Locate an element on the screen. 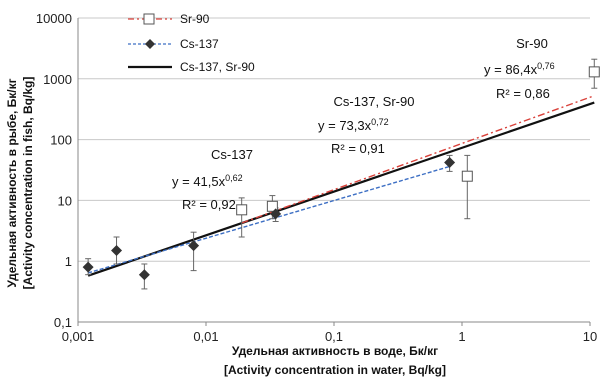  x-tick-label: 0,001 is located at coordinates (78, 336).